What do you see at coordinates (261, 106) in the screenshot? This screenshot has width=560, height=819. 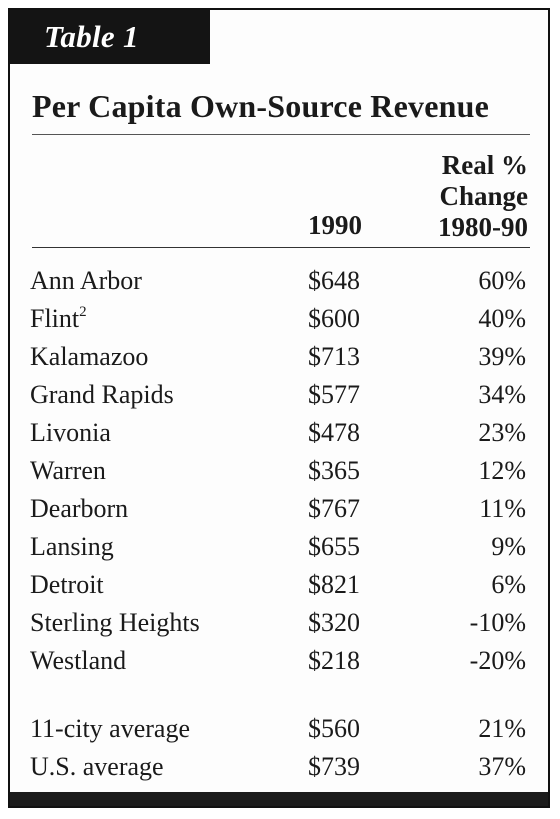 I see `table-title: Per Capita Own-Source Revenue` at bounding box center [261, 106].